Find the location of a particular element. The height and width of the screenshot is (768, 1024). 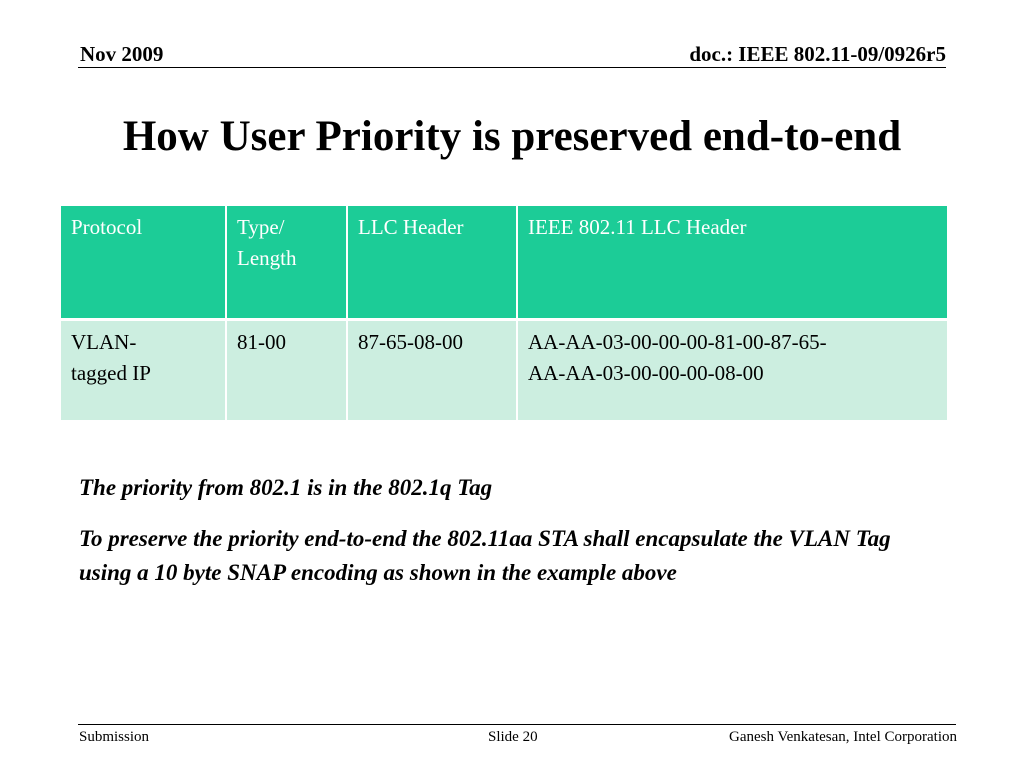

column-header-llc-header: LLC Header is located at coordinates (432, 263).